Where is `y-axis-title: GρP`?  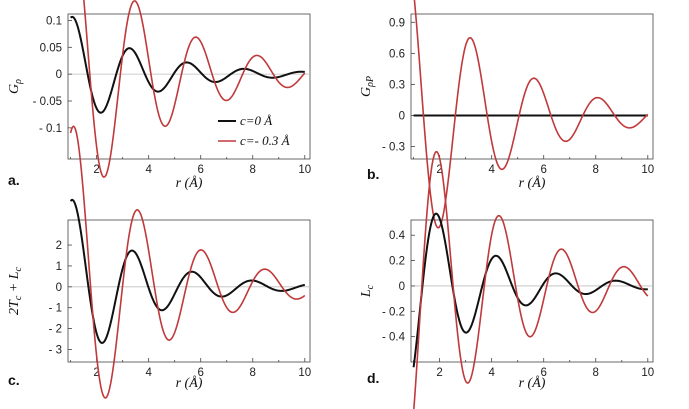
y-axis-title: GρP is located at coordinates (367, 86).